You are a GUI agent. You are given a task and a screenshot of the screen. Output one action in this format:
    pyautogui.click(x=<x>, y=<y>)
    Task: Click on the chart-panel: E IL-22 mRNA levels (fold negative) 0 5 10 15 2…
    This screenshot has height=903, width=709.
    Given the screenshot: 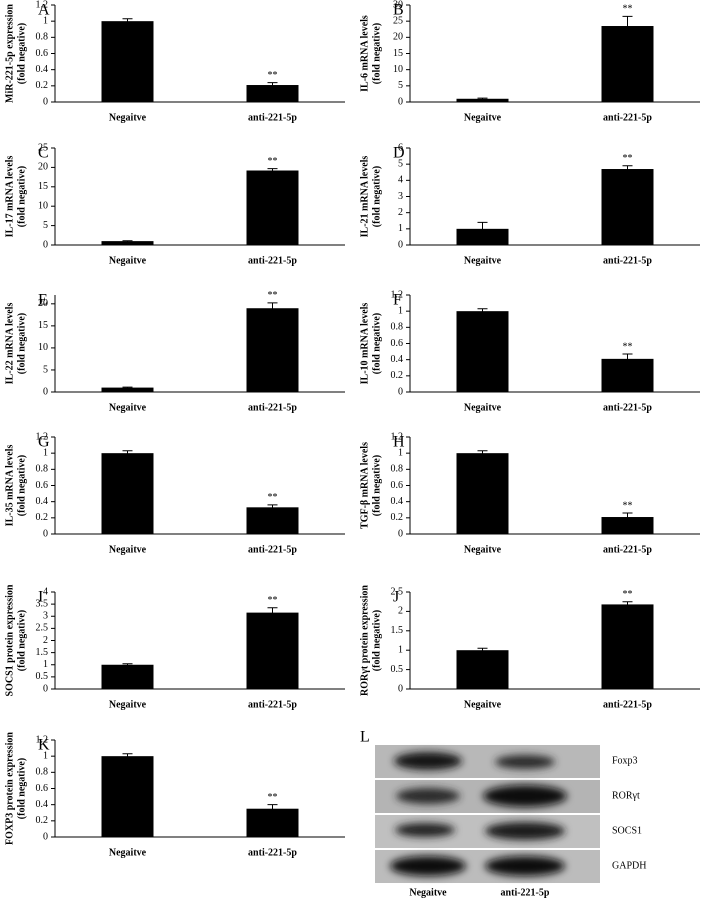 What is the action you would take?
    pyautogui.click(x=174, y=351)
    